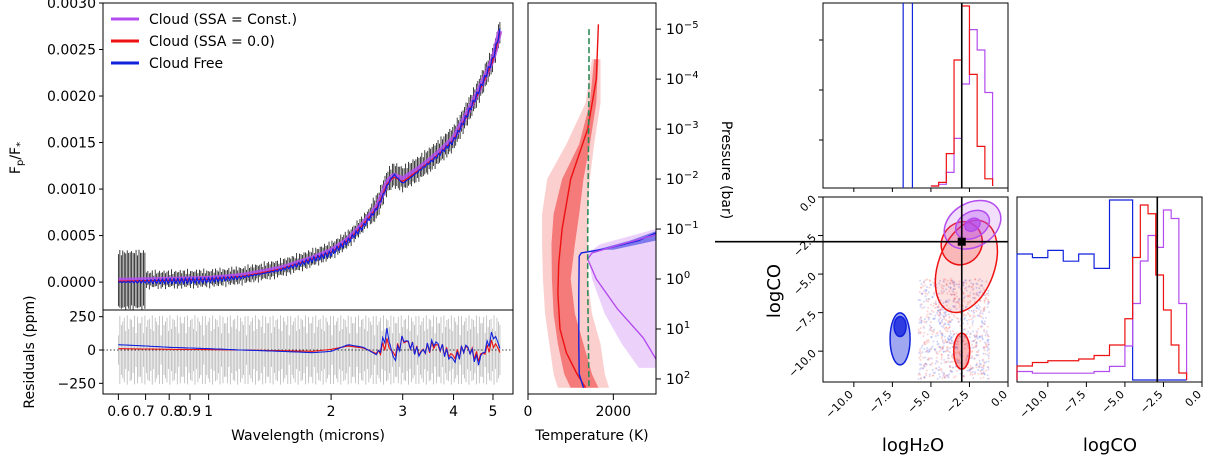 The height and width of the screenshot is (462, 1224). I want to click on tp-band-cloud-free, so click(626, 240).